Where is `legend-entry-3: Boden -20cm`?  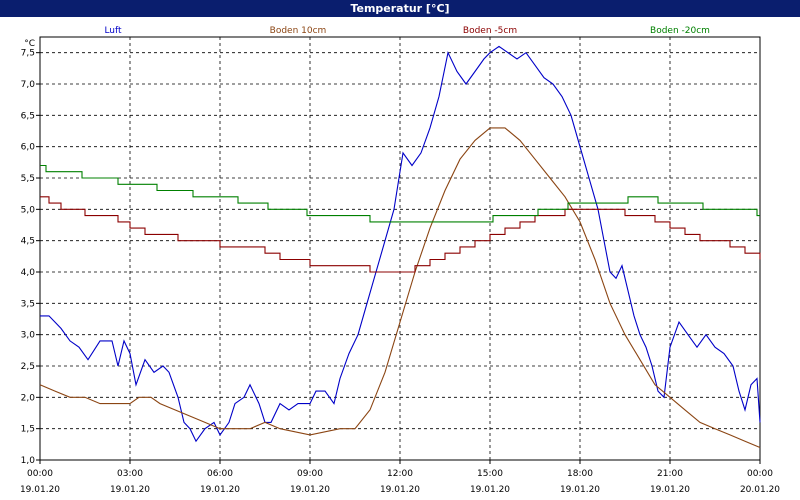
legend-entry-3: Boden -20cm is located at coordinates (680, 31).